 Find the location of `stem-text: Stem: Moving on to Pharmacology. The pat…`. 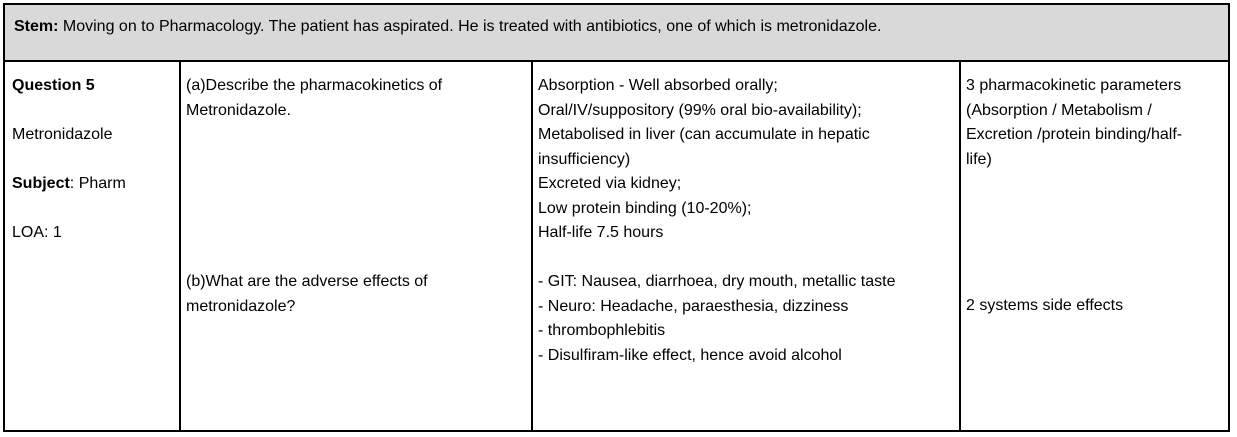

stem-text: Stem: Moving on to Pharmacology. The pat… is located at coordinates (447, 27).